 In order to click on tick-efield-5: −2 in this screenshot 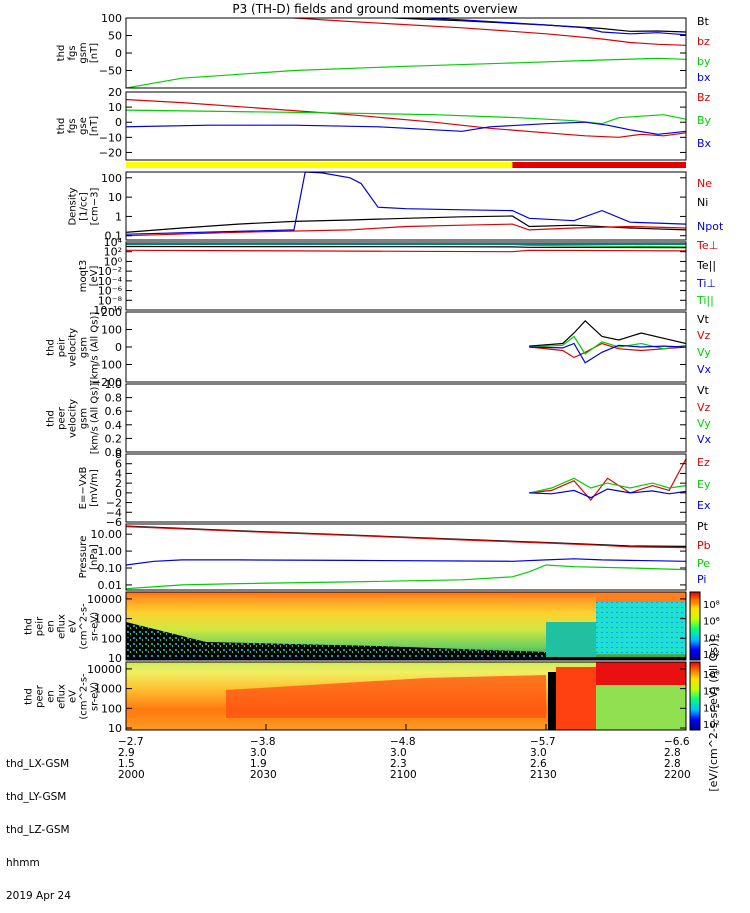, I will do `click(114, 503)`.